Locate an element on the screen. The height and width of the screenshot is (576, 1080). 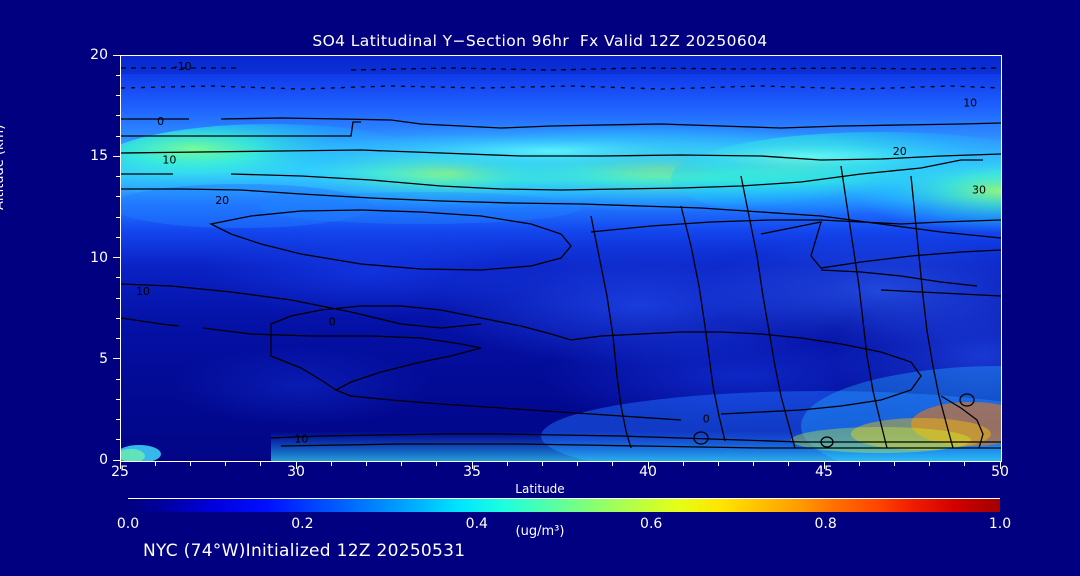
x-axis-tick-label: 30 is located at coordinates (296, 472).